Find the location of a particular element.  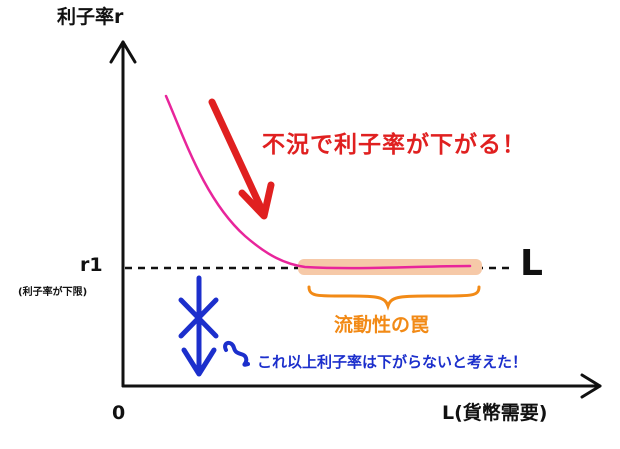

recession-arrowhead is located at coordinates (256, 200).